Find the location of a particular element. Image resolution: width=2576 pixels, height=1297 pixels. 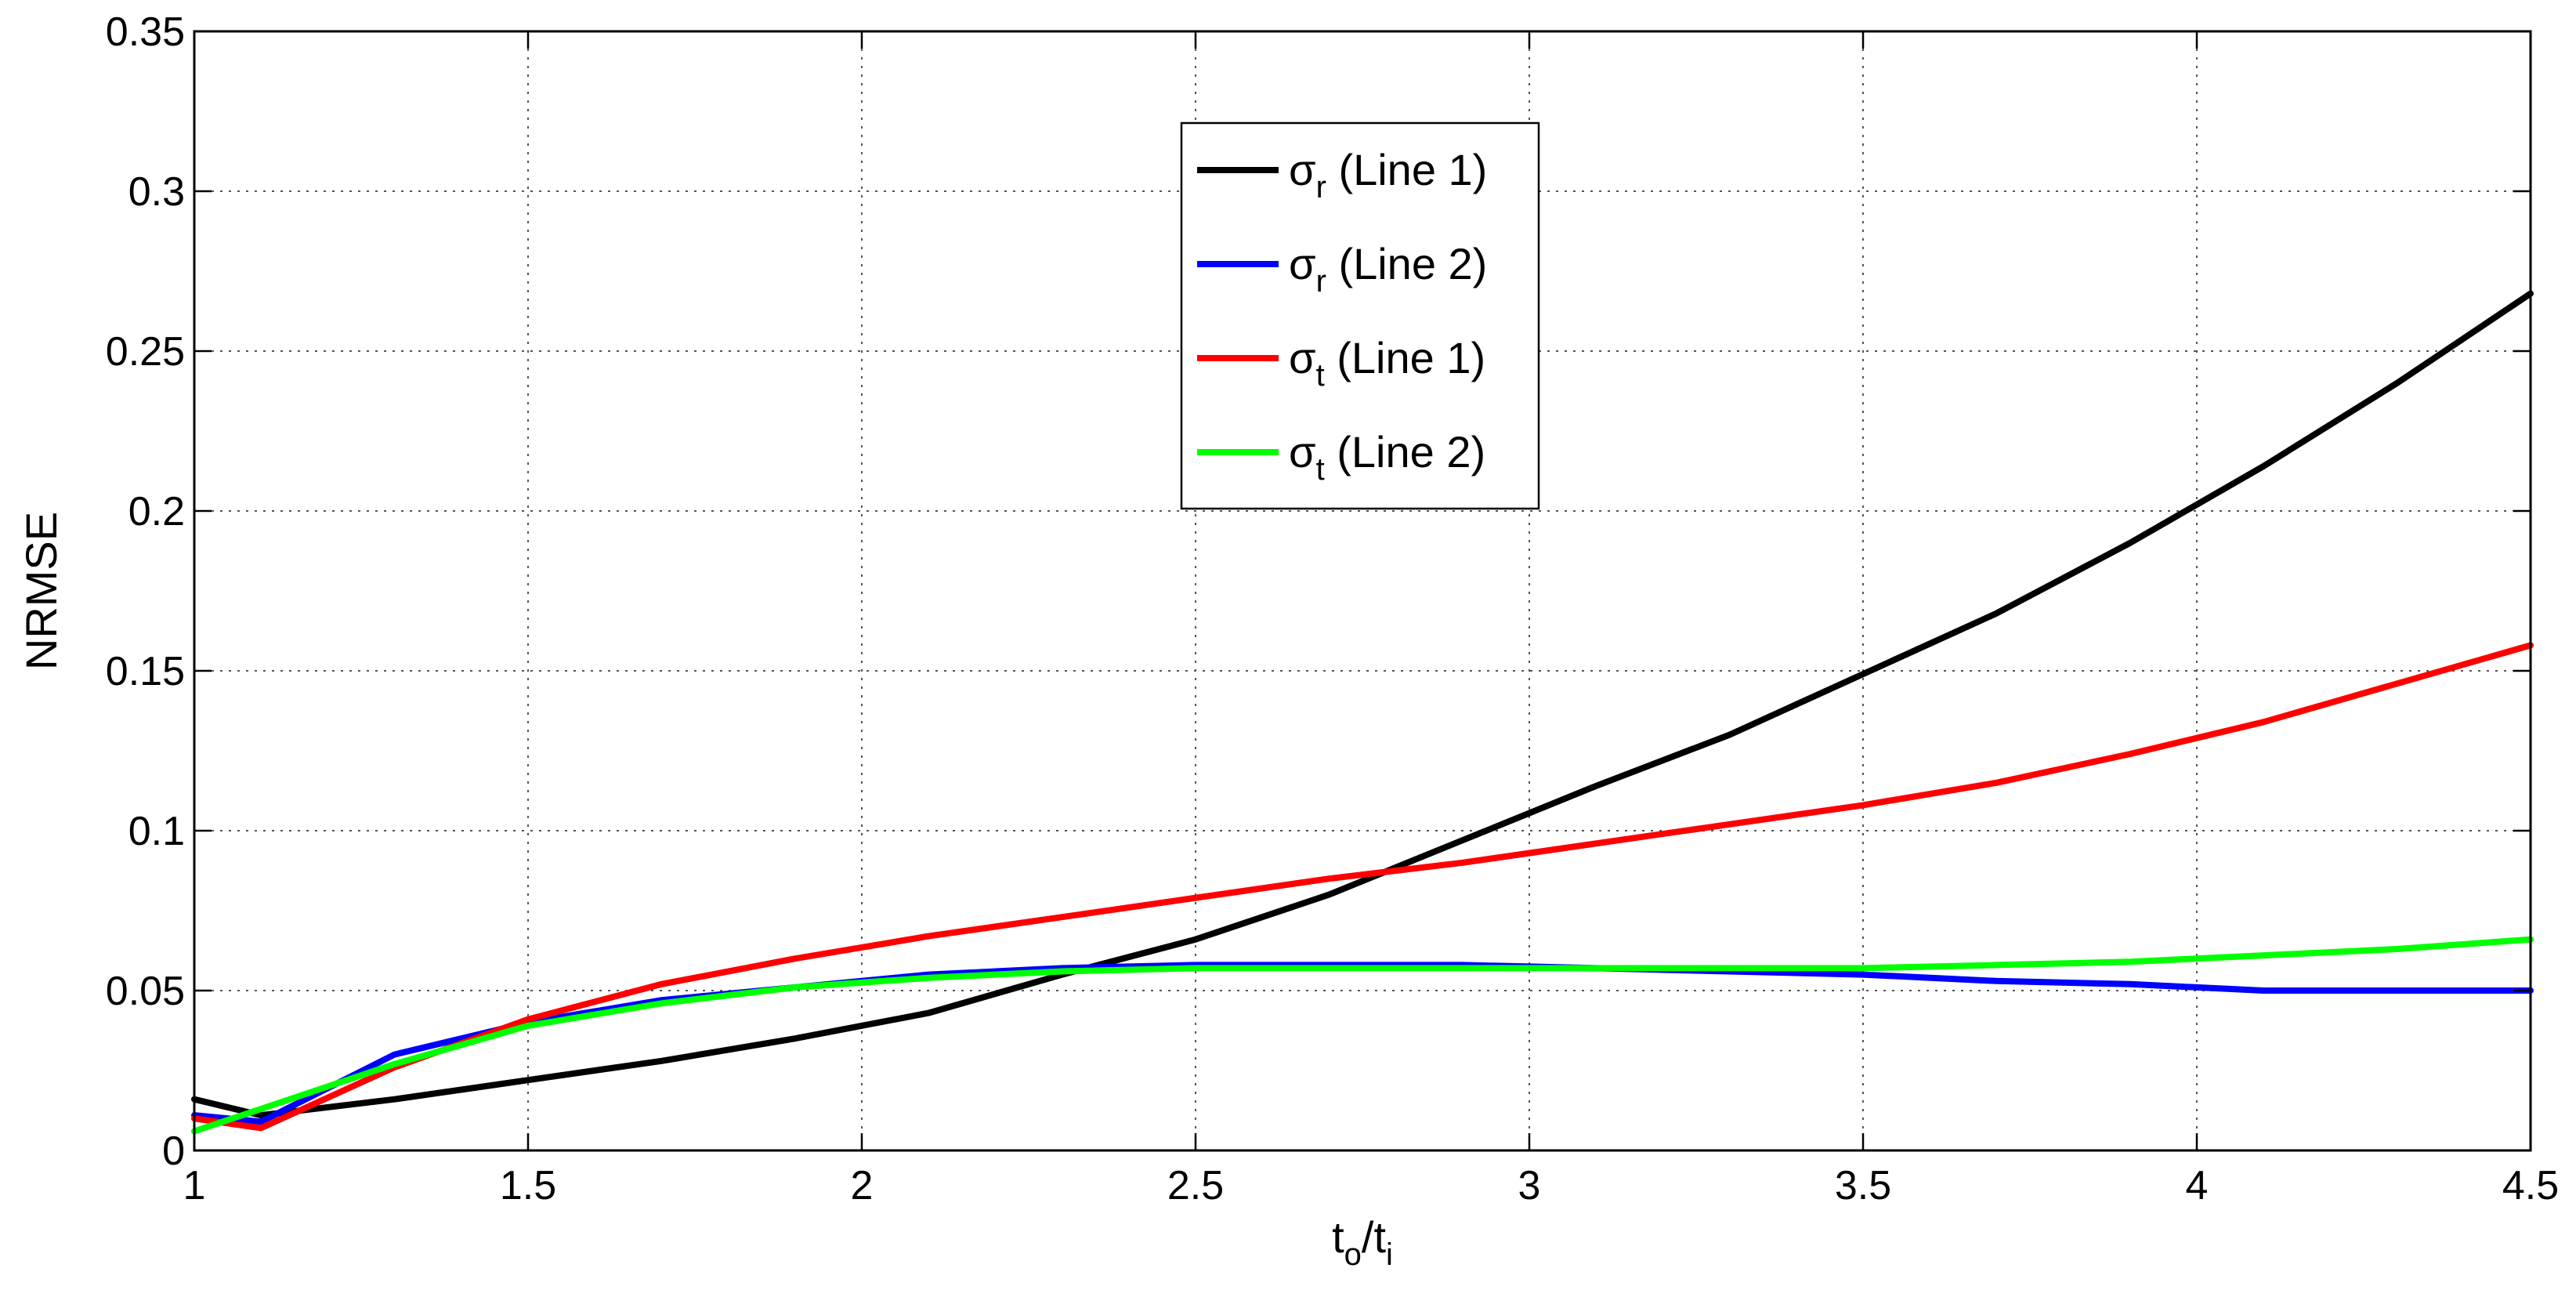

y-tick-label: 0.25 is located at coordinates (145, 352).